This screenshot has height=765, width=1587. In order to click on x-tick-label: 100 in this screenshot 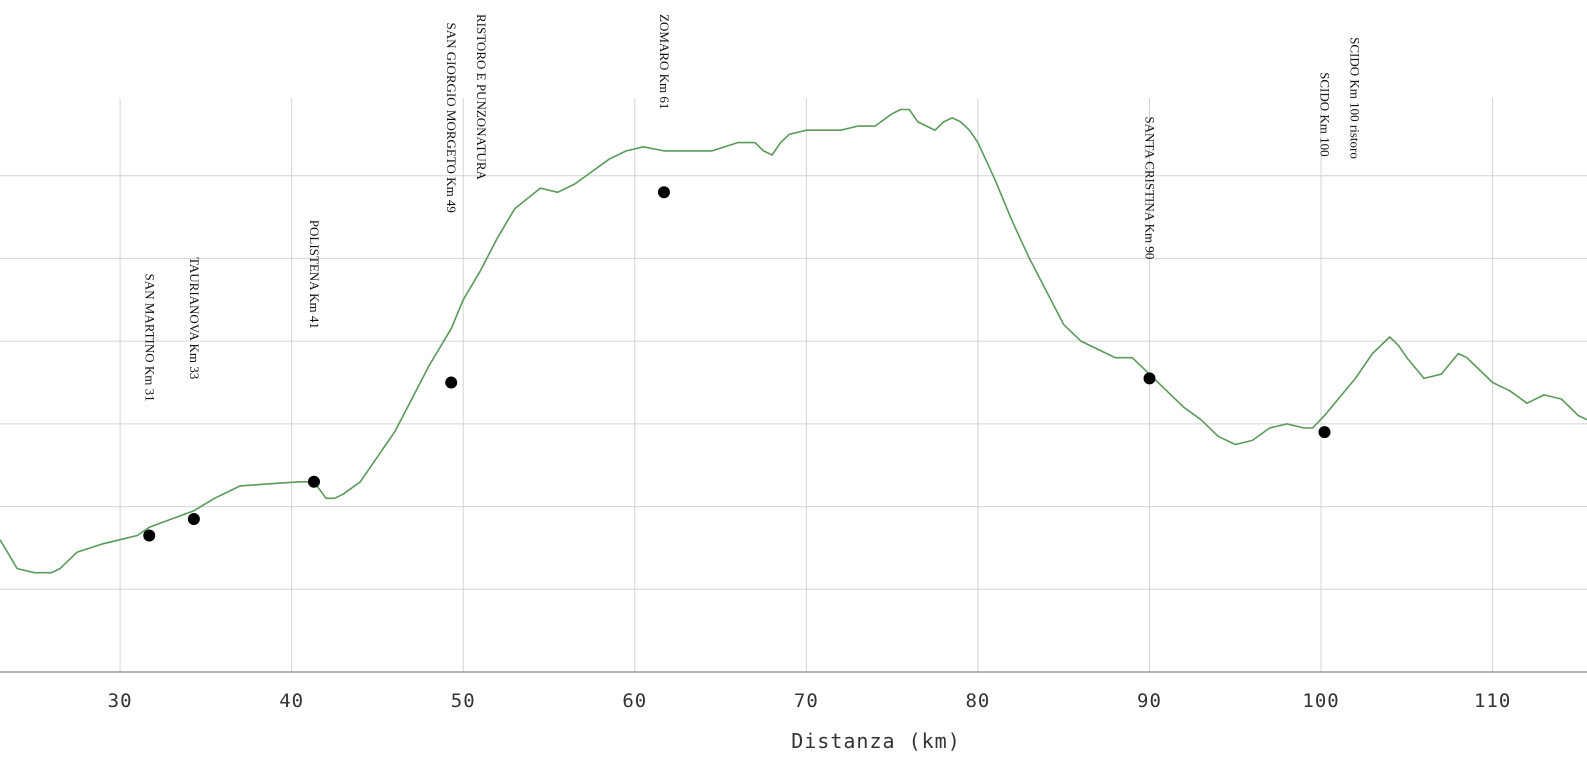, I will do `click(1320, 701)`.